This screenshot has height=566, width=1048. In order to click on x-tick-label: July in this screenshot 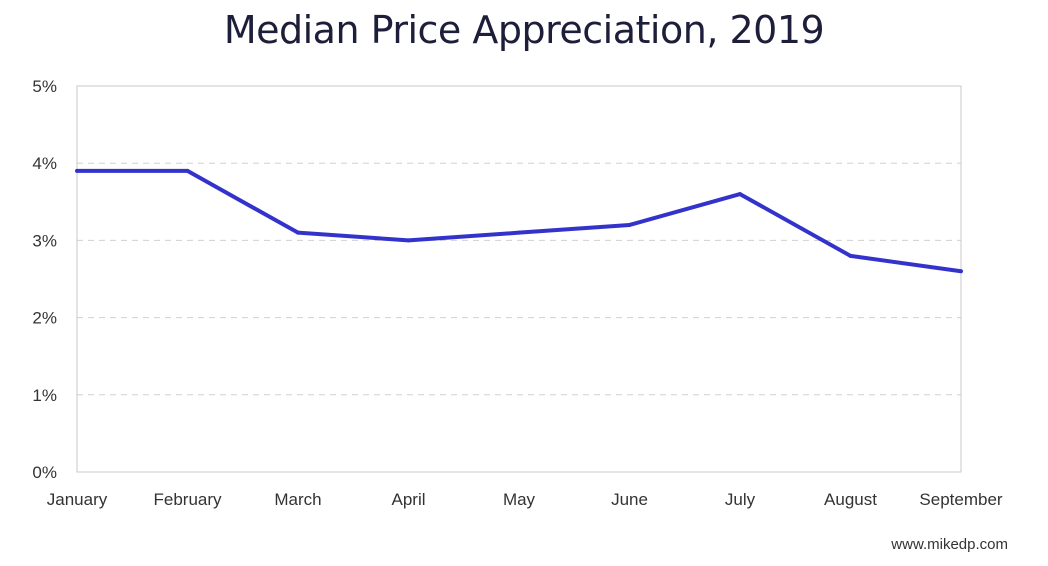, I will do `click(740, 499)`.